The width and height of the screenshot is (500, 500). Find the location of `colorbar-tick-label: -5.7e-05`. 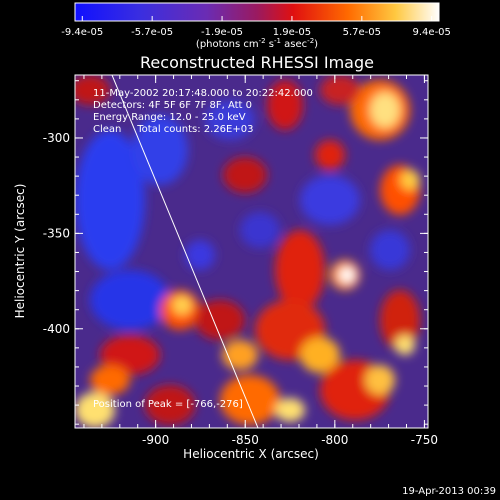

colorbar-tick-label: -5.7e-05 is located at coordinates (152, 32).